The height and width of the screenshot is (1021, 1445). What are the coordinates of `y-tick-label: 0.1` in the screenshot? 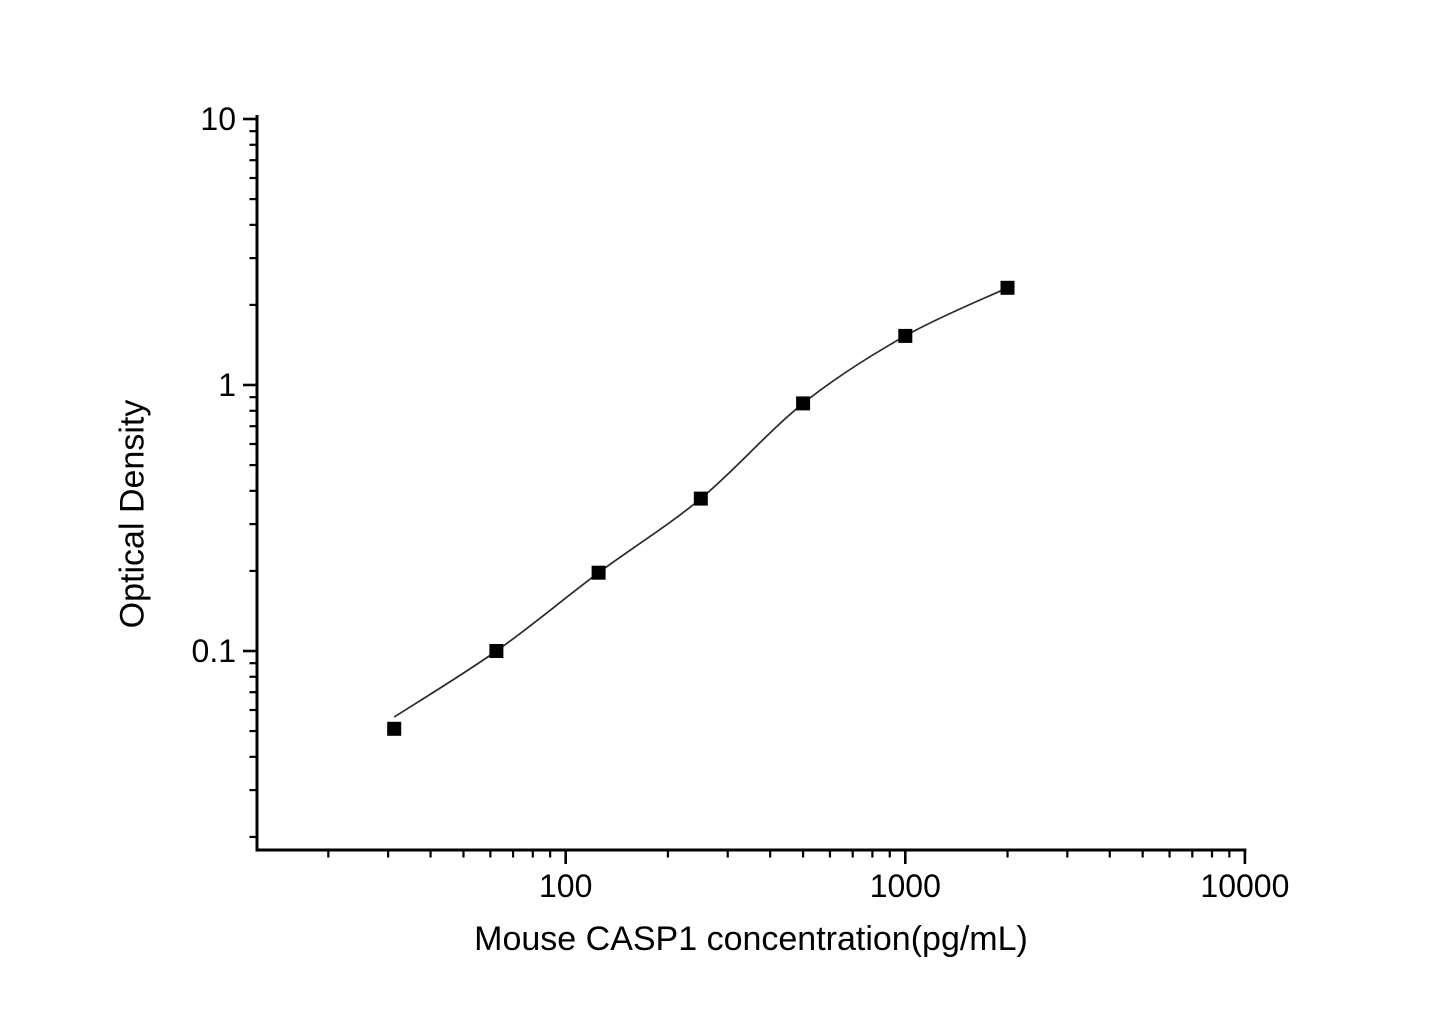 It's located at (214, 651).